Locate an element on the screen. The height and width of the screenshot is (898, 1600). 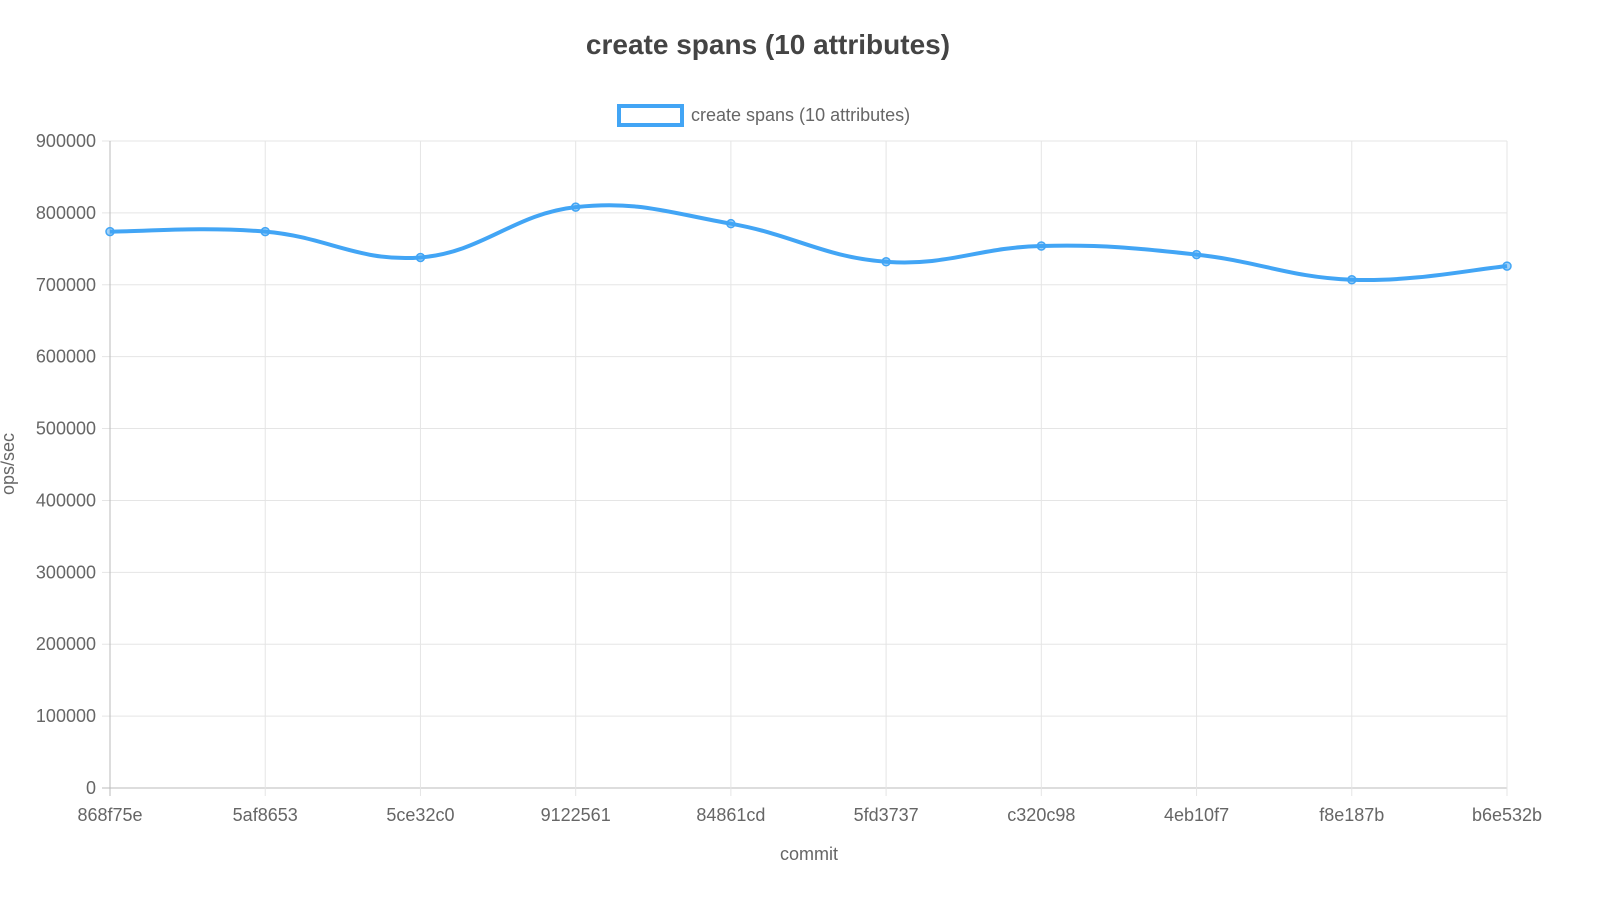
data-points is located at coordinates (808, 243).